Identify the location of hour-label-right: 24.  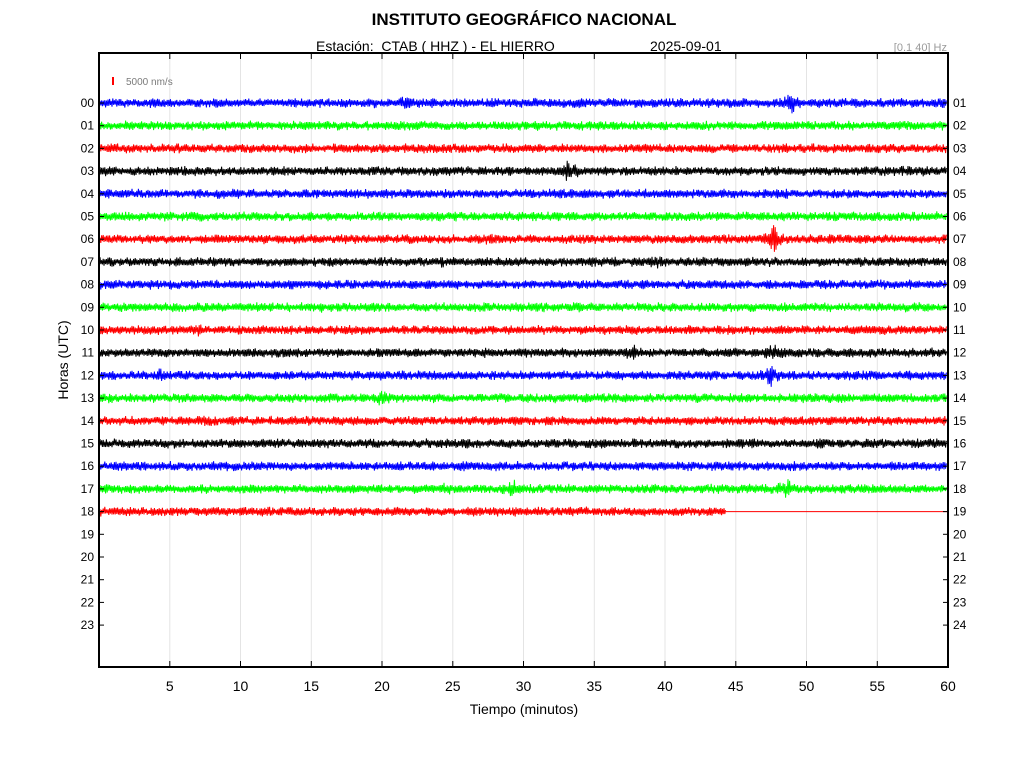
(960, 625).